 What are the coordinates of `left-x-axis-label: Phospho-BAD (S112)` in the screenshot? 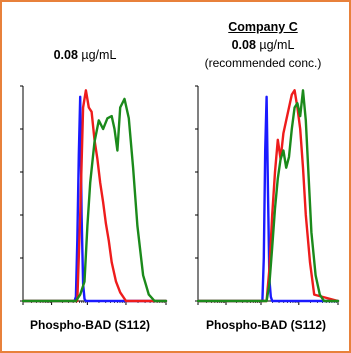 It's located at (89, 325).